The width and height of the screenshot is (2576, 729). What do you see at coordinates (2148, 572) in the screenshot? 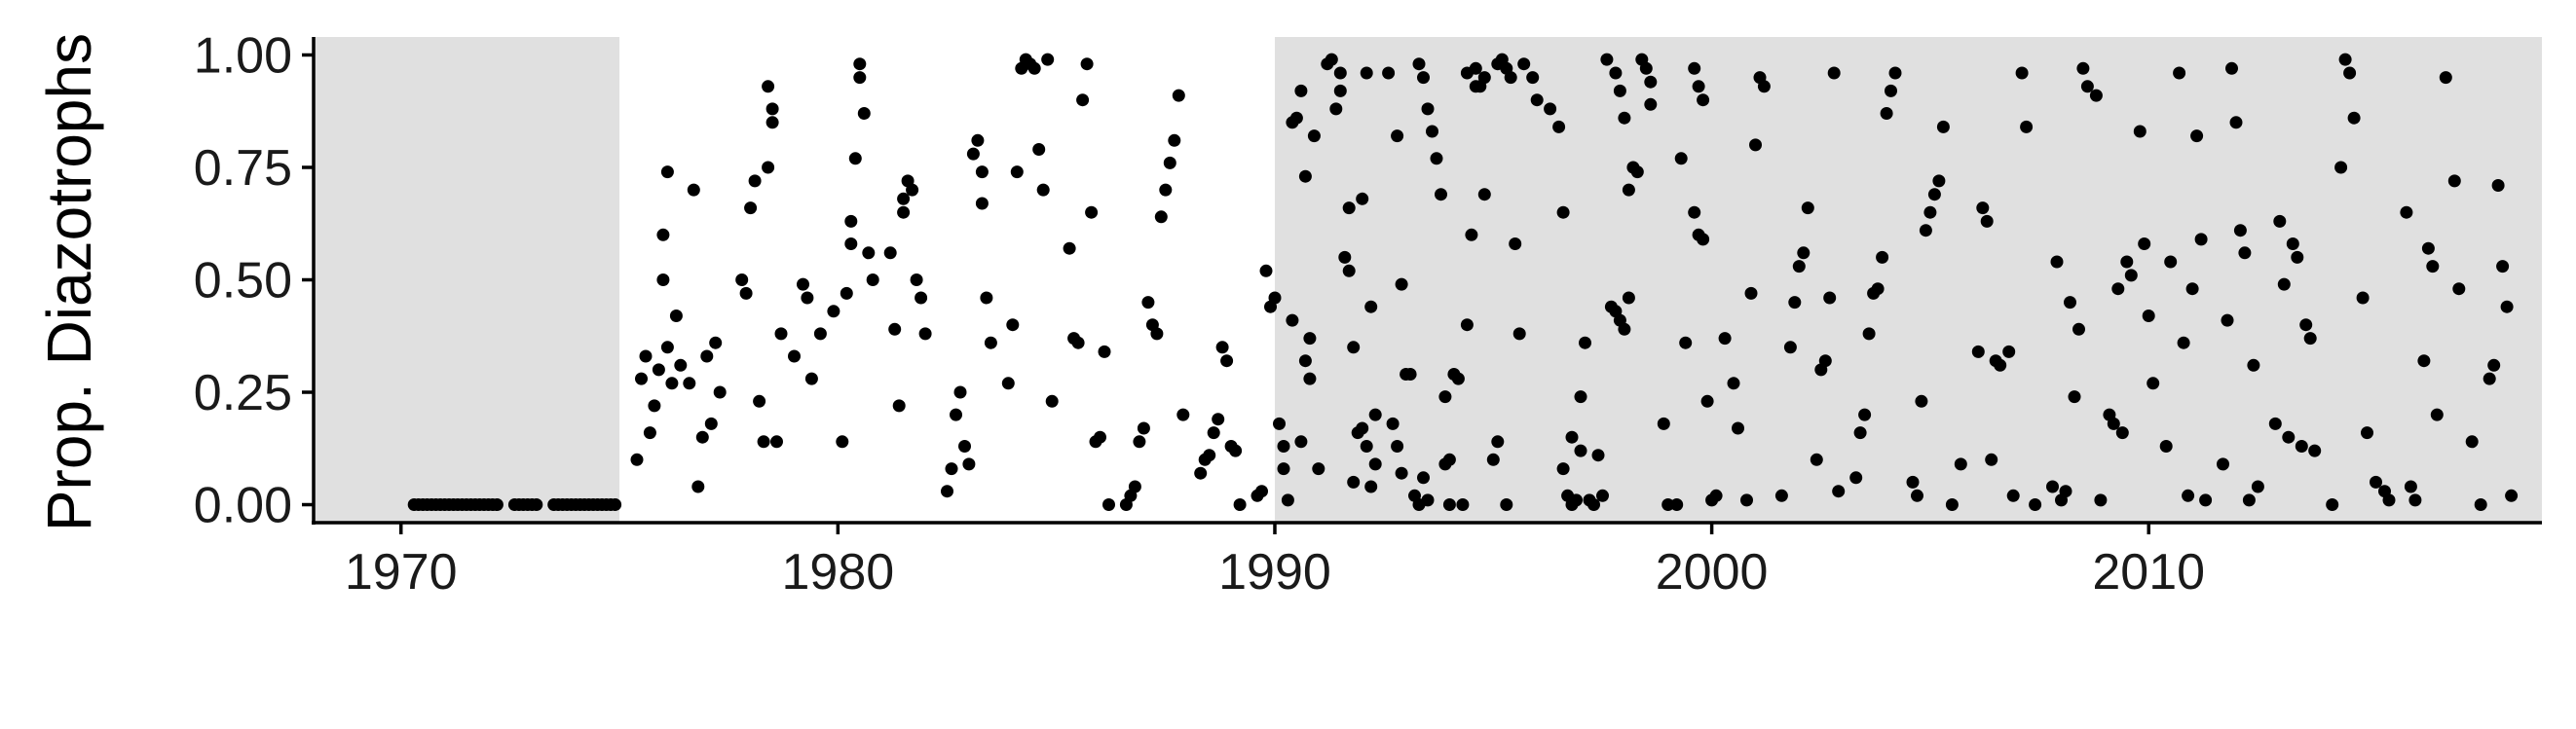
I see `x-tick-label: 2010` at bounding box center [2148, 572].